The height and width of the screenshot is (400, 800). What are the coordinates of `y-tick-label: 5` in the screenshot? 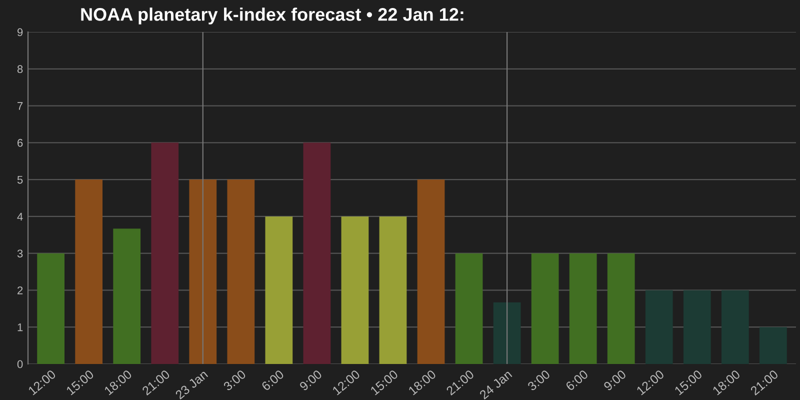 It's located at (20, 180).